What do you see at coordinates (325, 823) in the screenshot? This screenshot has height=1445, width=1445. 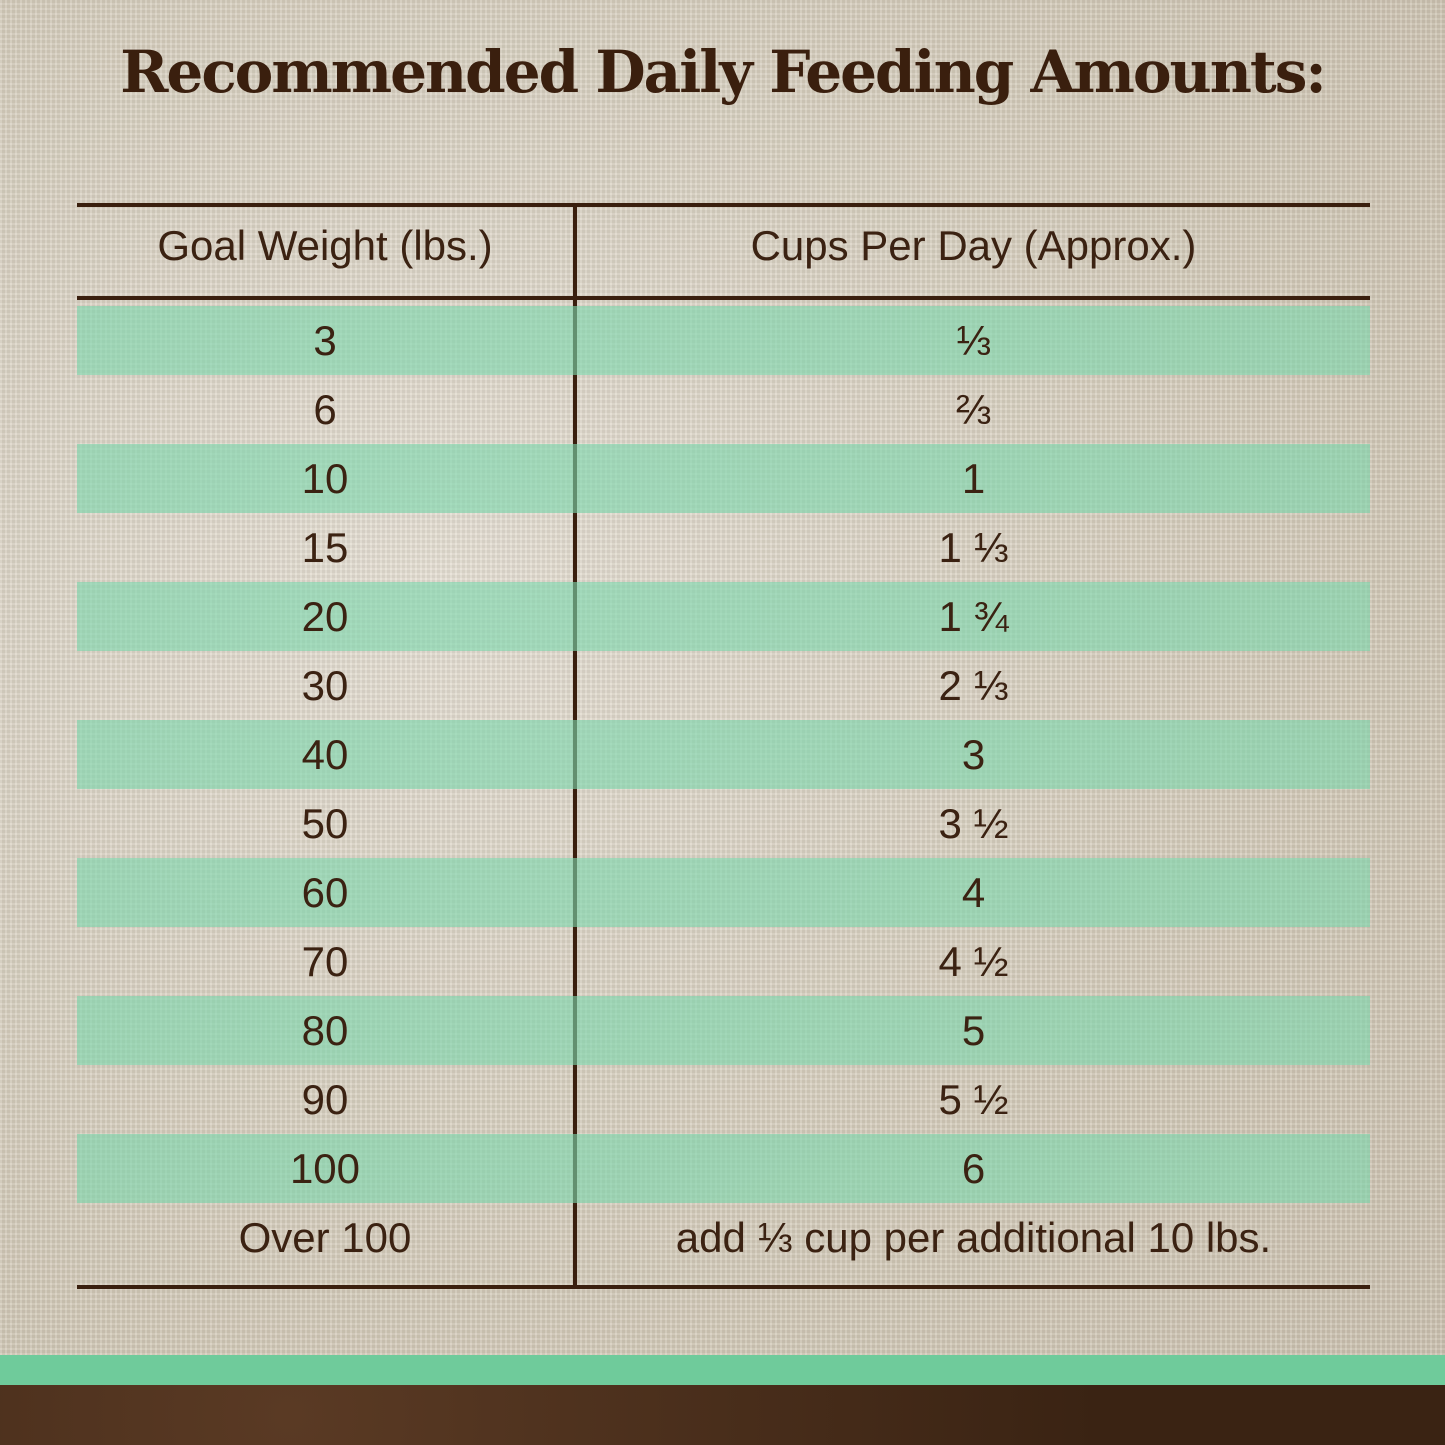 I see `weight-cell: 50` at bounding box center [325, 823].